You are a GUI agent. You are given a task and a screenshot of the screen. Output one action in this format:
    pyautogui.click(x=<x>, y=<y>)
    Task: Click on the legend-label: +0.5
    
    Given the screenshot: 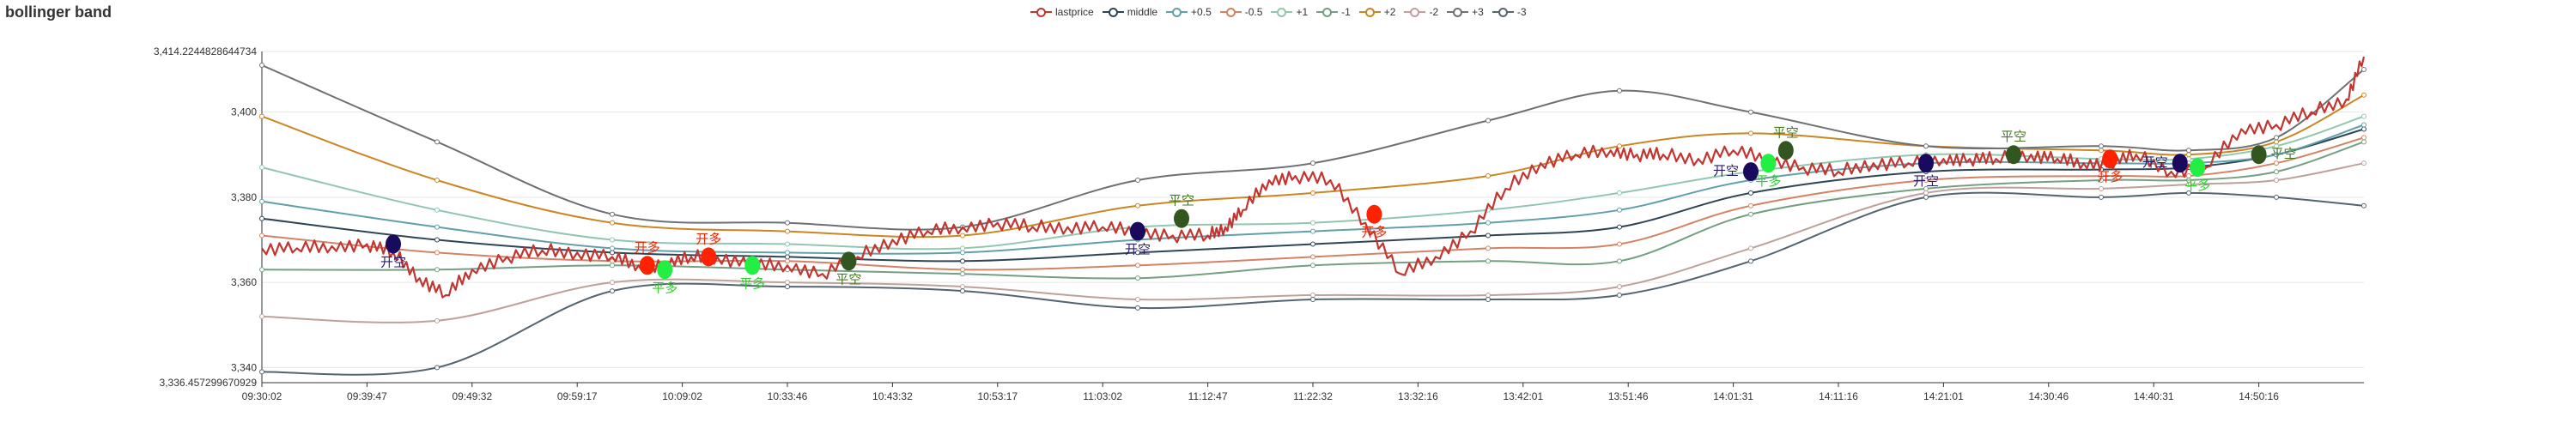 What is the action you would take?
    pyautogui.click(x=1202, y=12)
    